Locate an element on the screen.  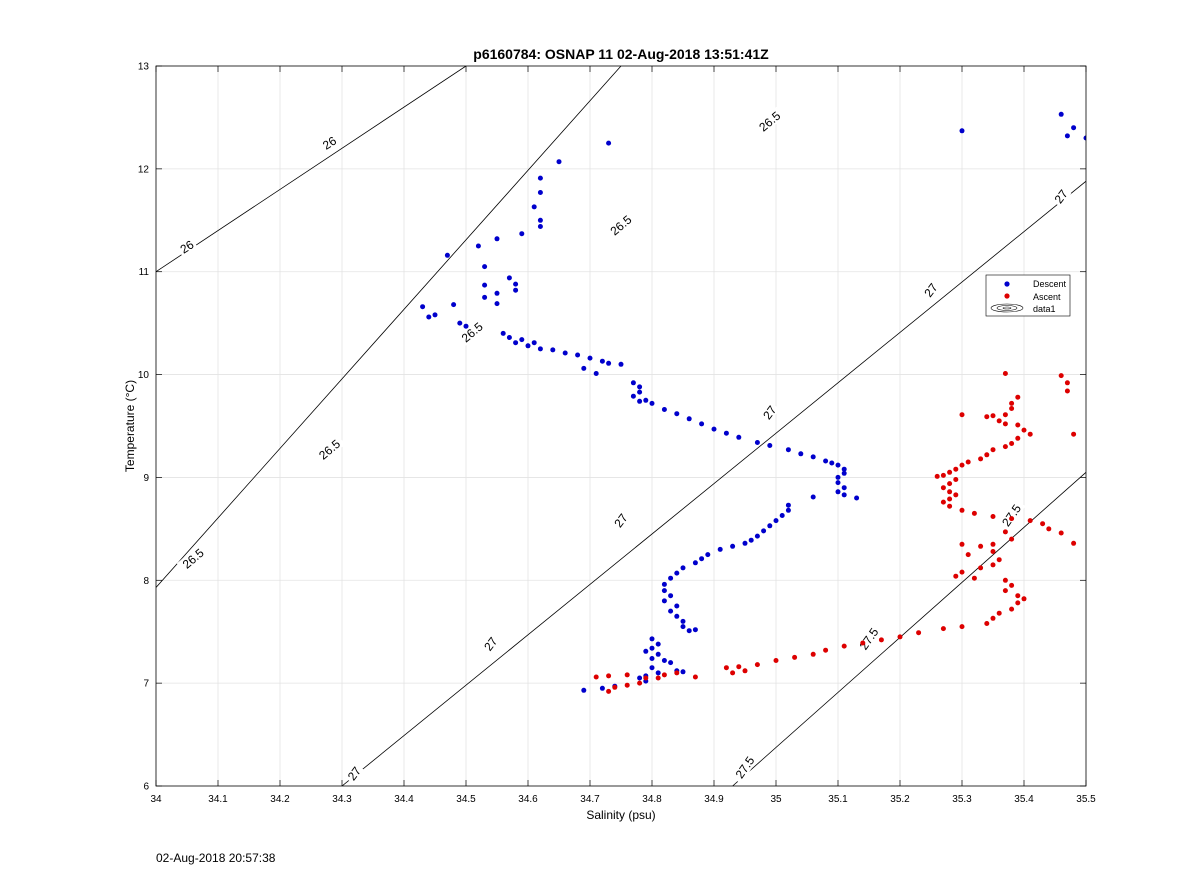
x-tick-label: 34.6 is located at coordinates (528, 799).